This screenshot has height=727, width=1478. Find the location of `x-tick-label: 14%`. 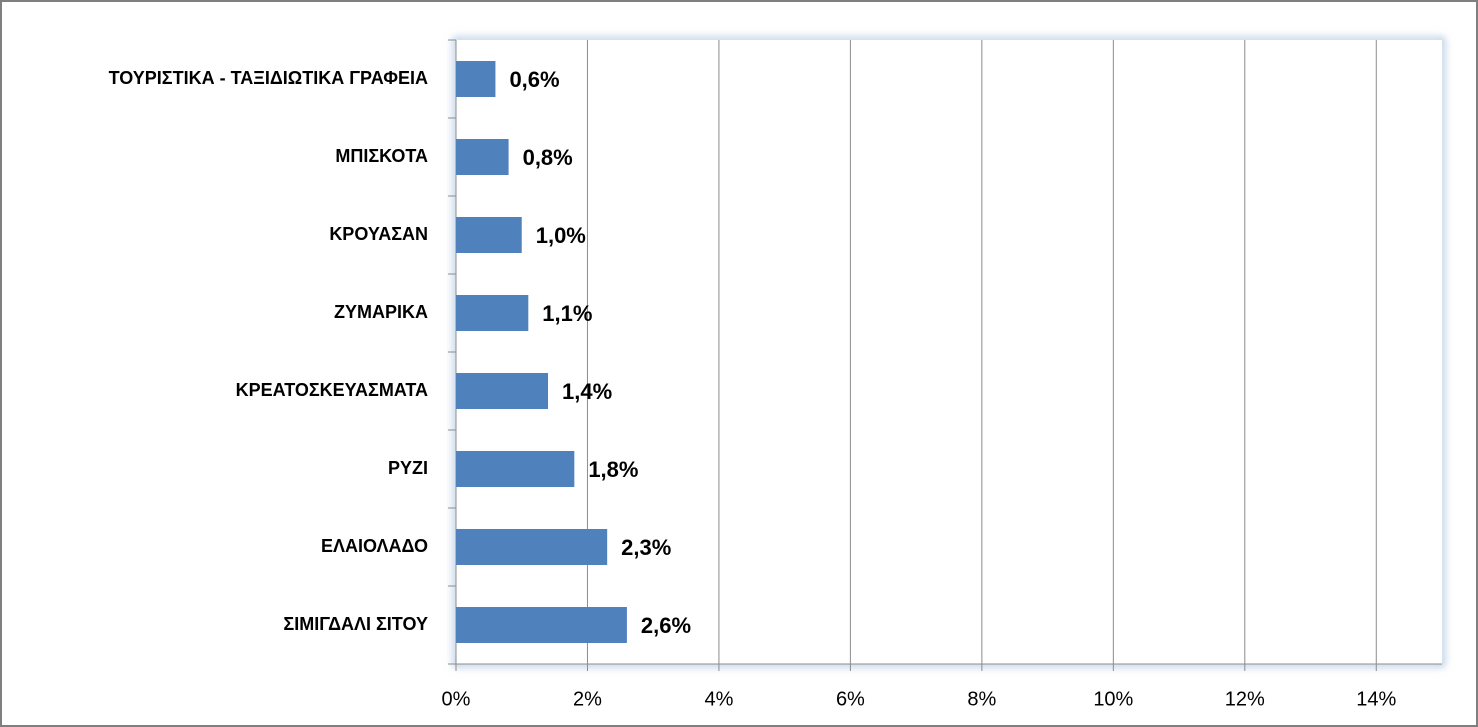

x-tick-label: 14% is located at coordinates (1376, 699).